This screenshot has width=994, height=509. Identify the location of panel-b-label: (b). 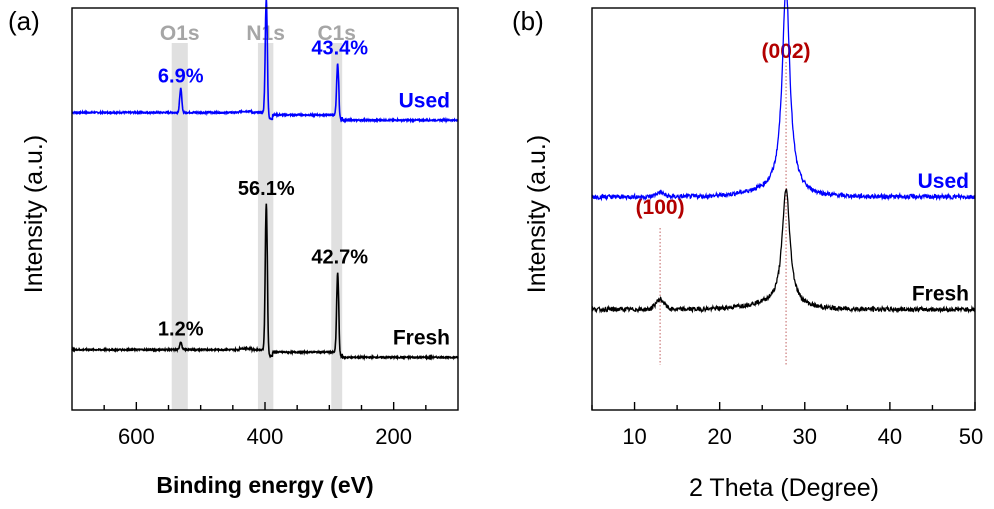
(528, 21).